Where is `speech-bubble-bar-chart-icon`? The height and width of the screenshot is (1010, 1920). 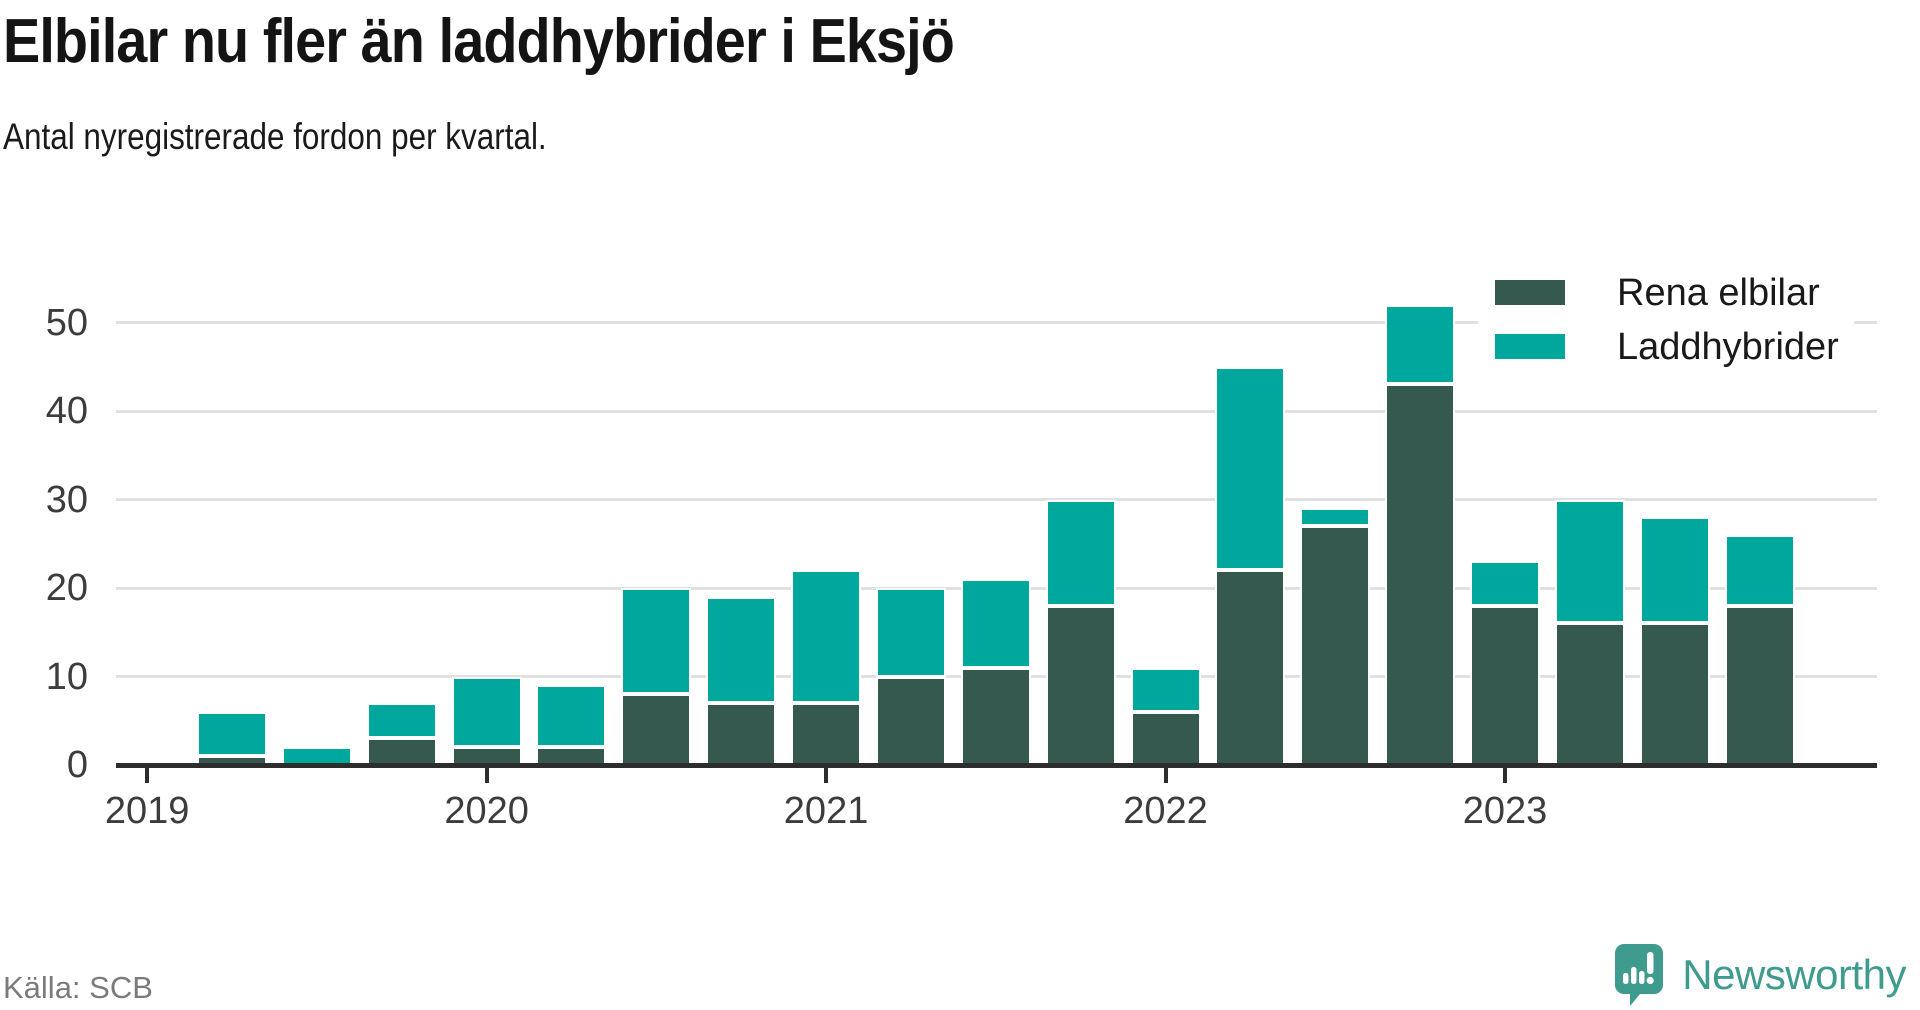
speech-bubble-bar-chart-icon is located at coordinates (1639, 975).